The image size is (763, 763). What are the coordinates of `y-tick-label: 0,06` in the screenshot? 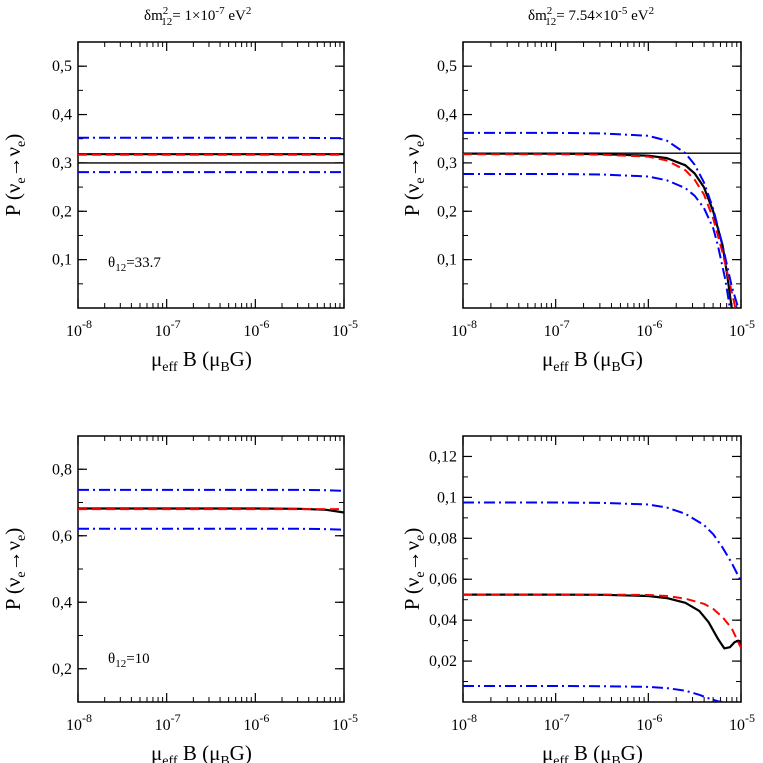 It's located at (443, 579).